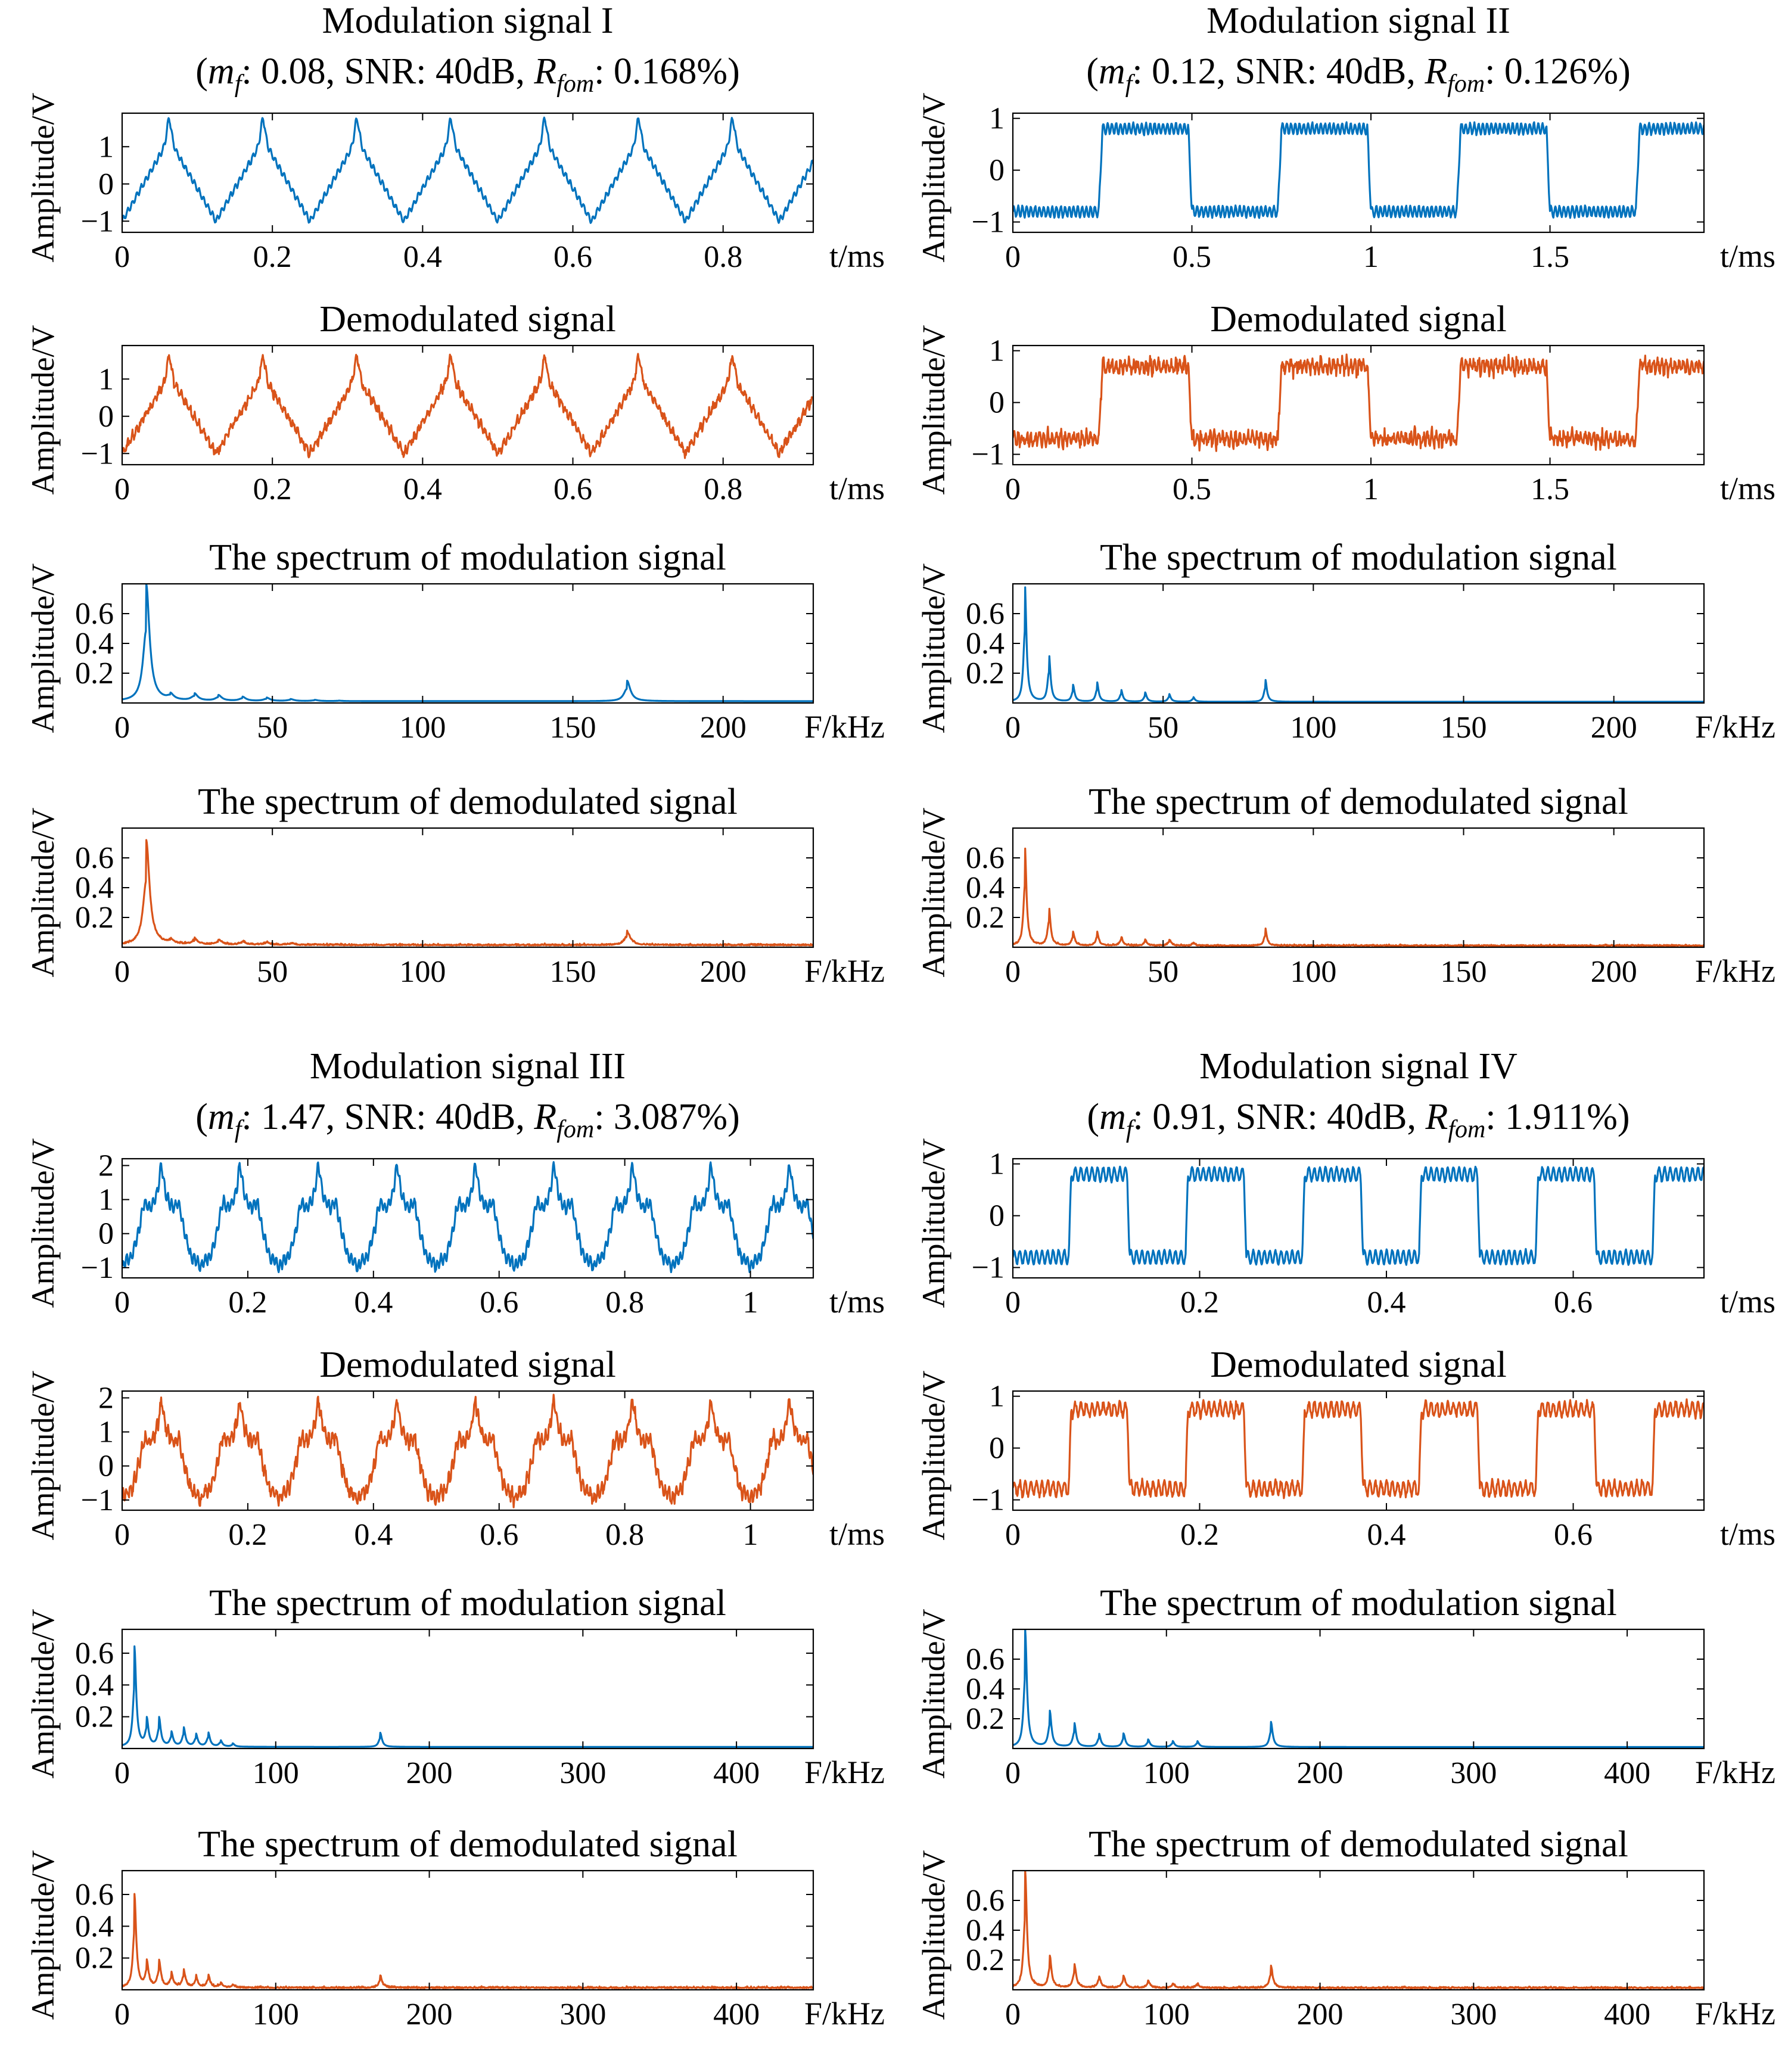 The height and width of the screenshot is (2072, 1785). I want to click on x-axis-label: F/kHz, so click(845, 1772).